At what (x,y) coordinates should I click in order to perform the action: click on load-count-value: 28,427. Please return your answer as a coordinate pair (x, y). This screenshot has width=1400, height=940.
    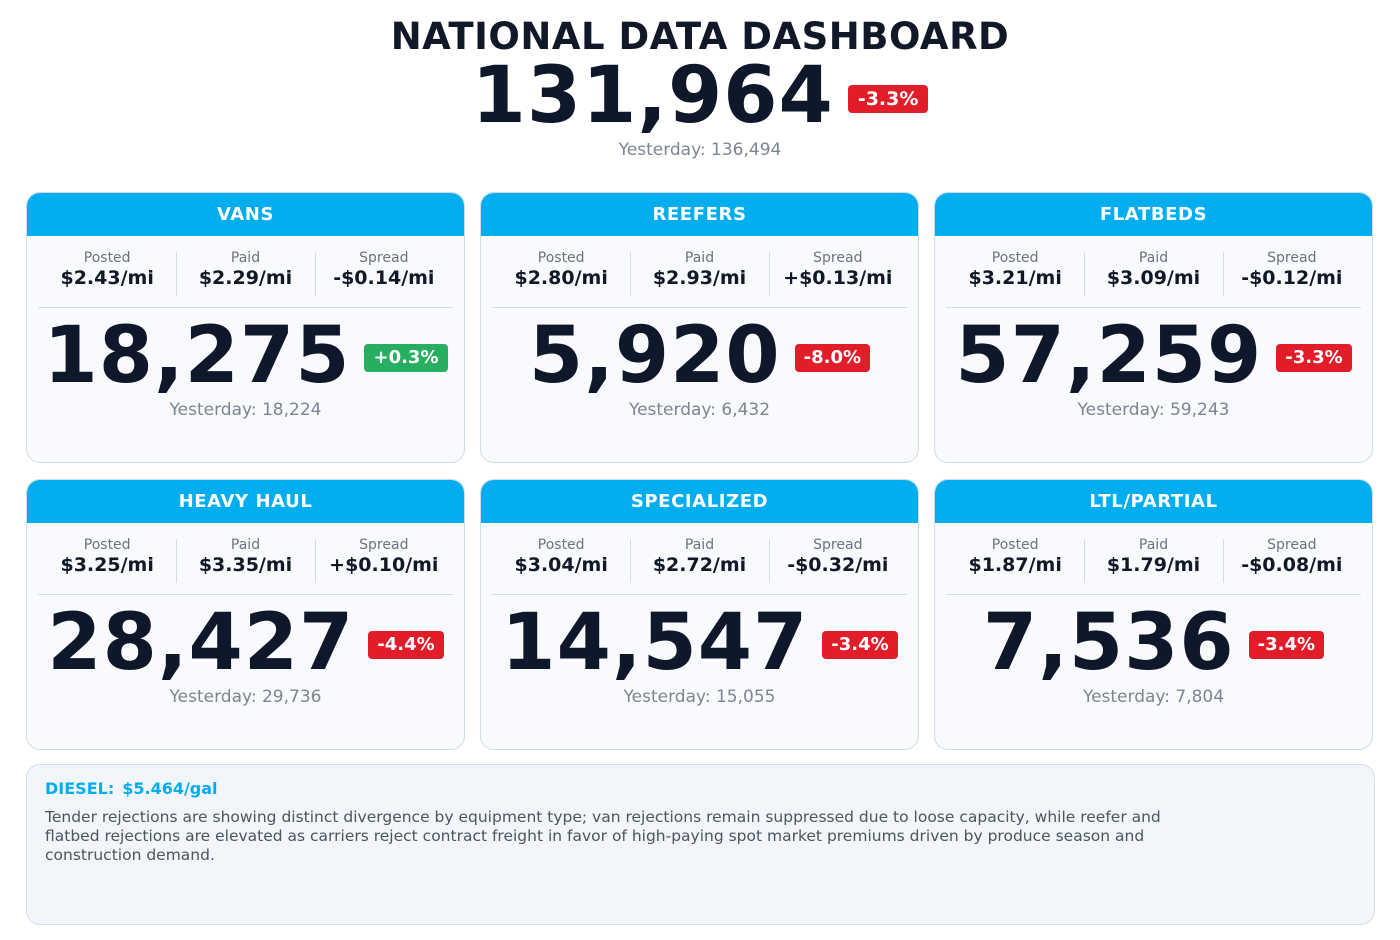
    Looking at the image, I should click on (201, 643).